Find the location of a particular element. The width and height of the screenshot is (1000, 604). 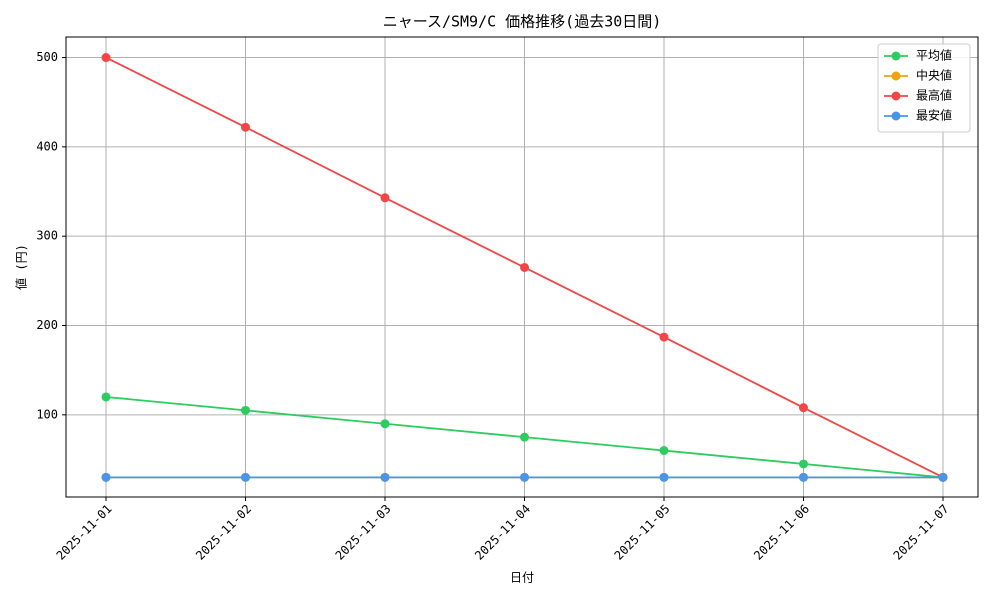

x-axis-label: 日付 is located at coordinates (522, 578).